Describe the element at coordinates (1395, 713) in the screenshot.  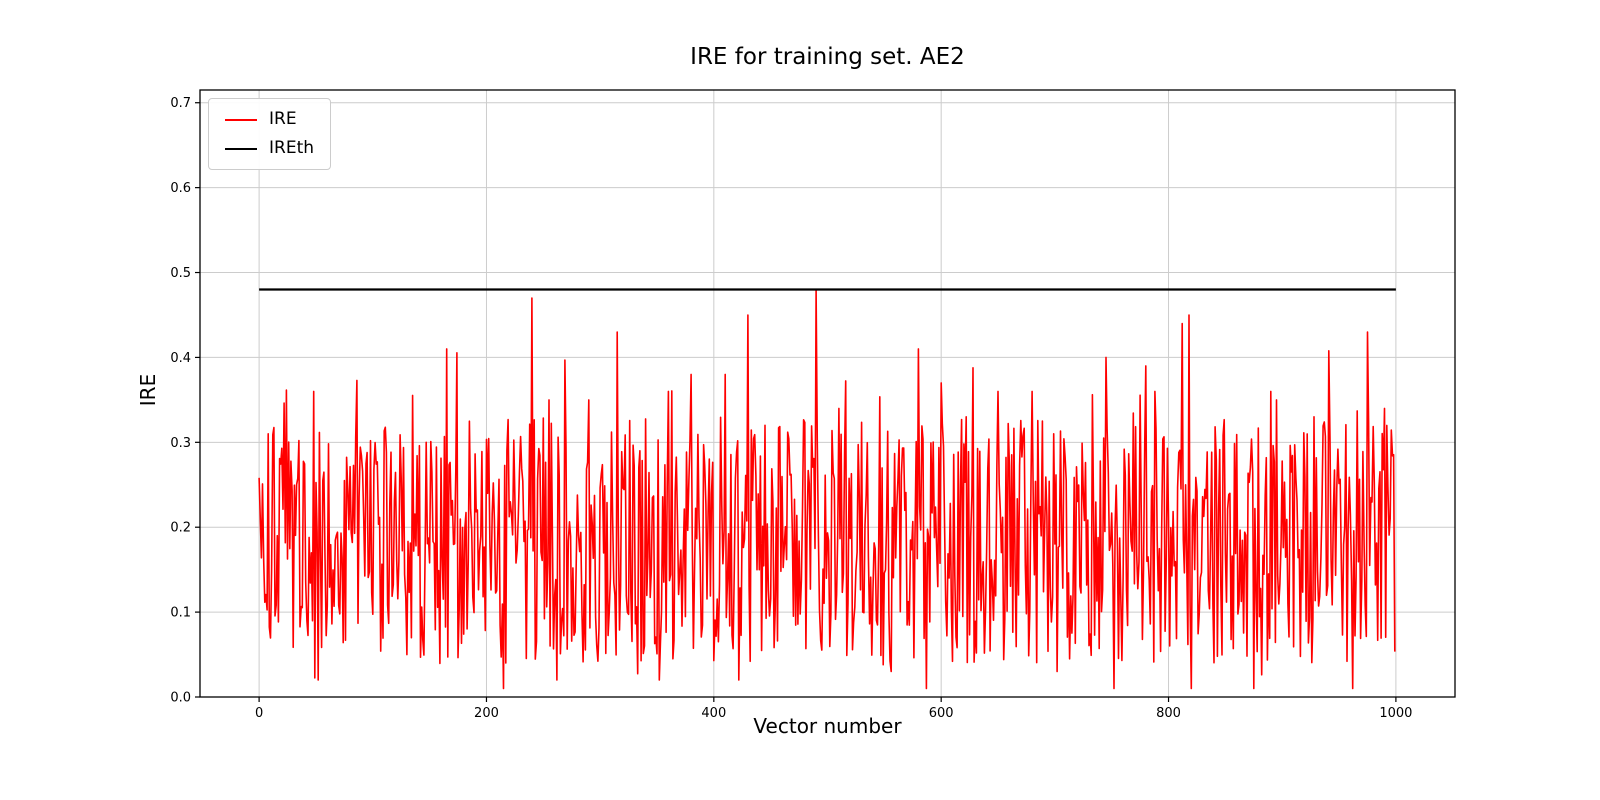
I see `x-tick-label: 1000` at that location.